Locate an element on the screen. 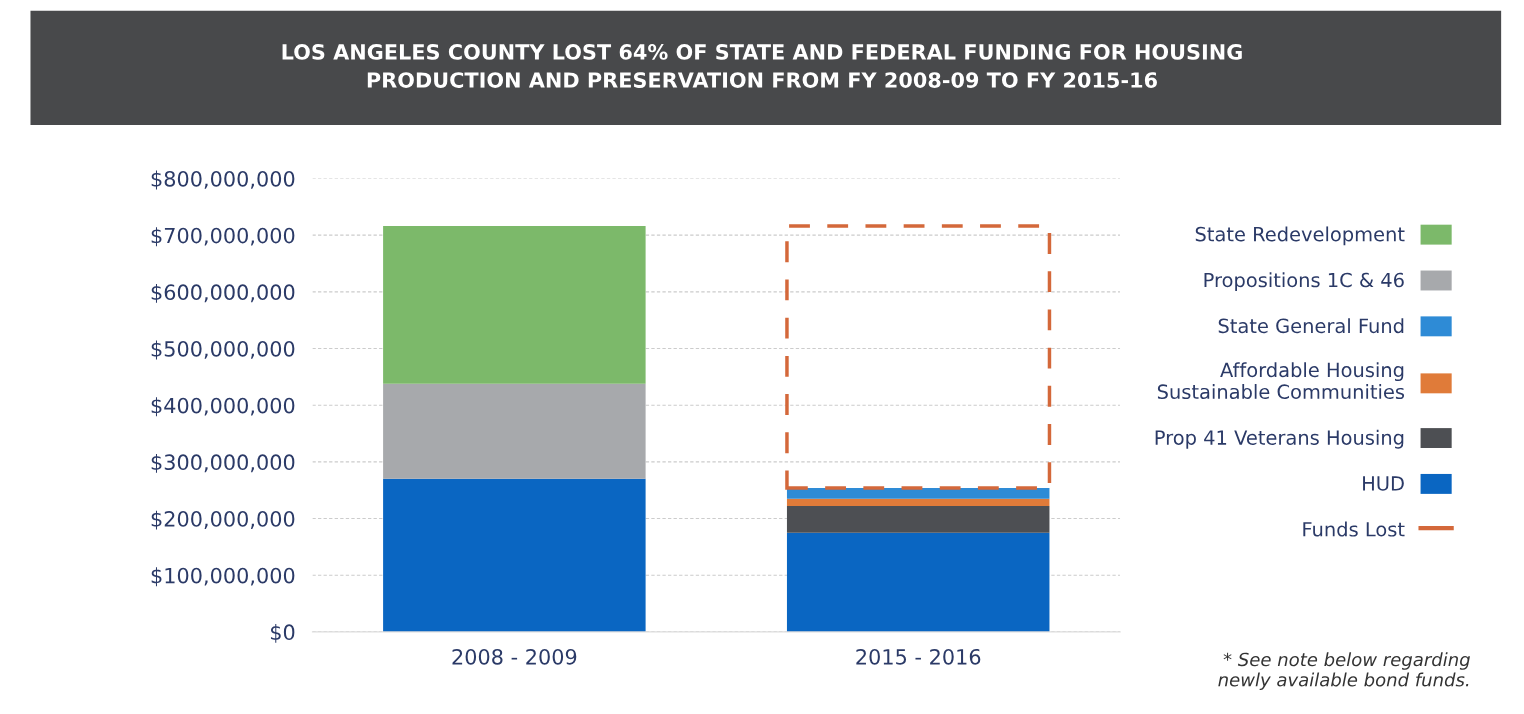  legend-label: State General Fund is located at coordinates (1311, 326).